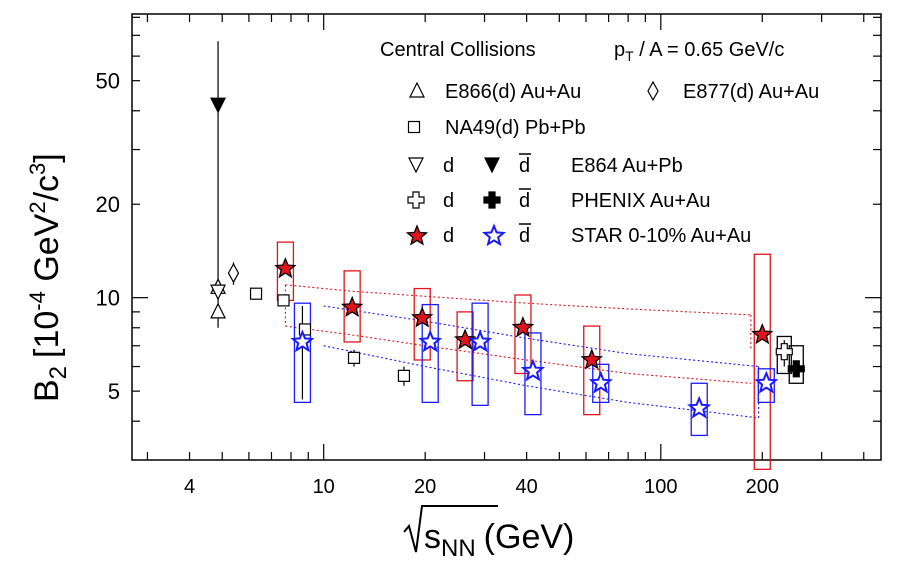 The width and height of the screenshot is (898, 575). What do you see at coordinates (425, 487) in the screenshot?
I see `x-tick-label: 20` at bounding box center [425, 487].